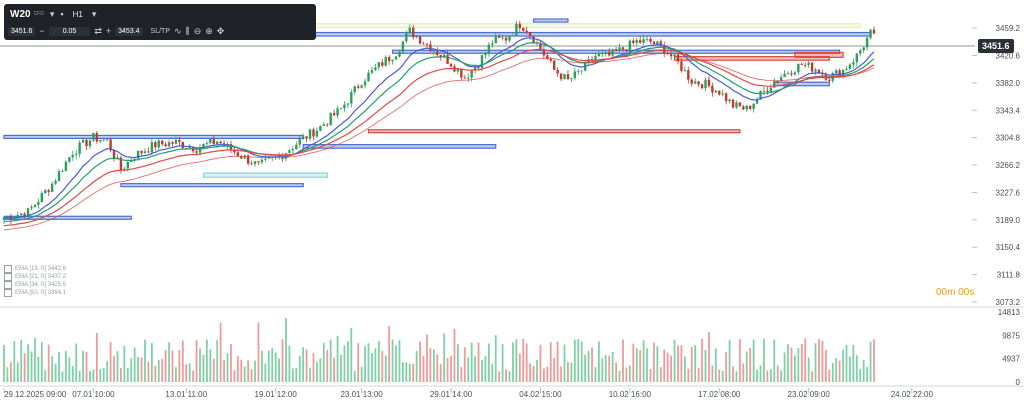 This screenshot has width=1024, height=402. I want to click on bid-price: 3451.6, so click(22, 31).